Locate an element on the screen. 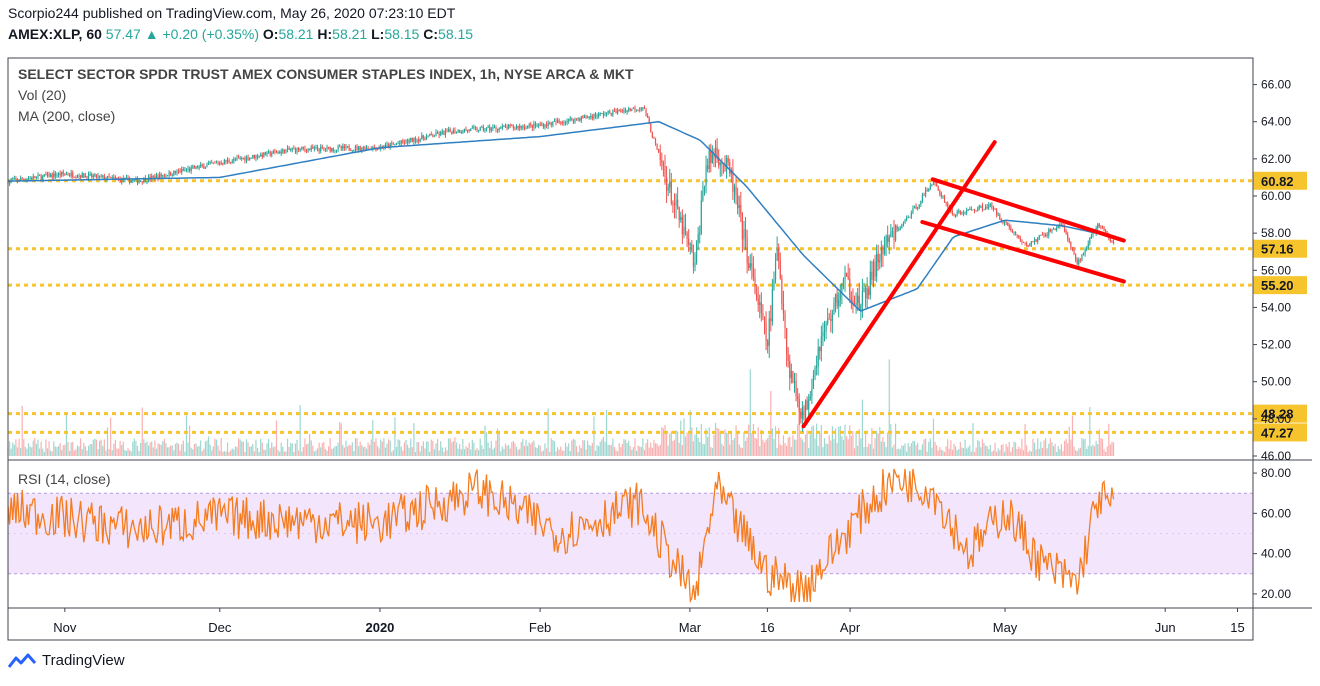 The width and height of the screenshot is (1320, 686). time-tick-label: May is located at coordinates (1005, 627).